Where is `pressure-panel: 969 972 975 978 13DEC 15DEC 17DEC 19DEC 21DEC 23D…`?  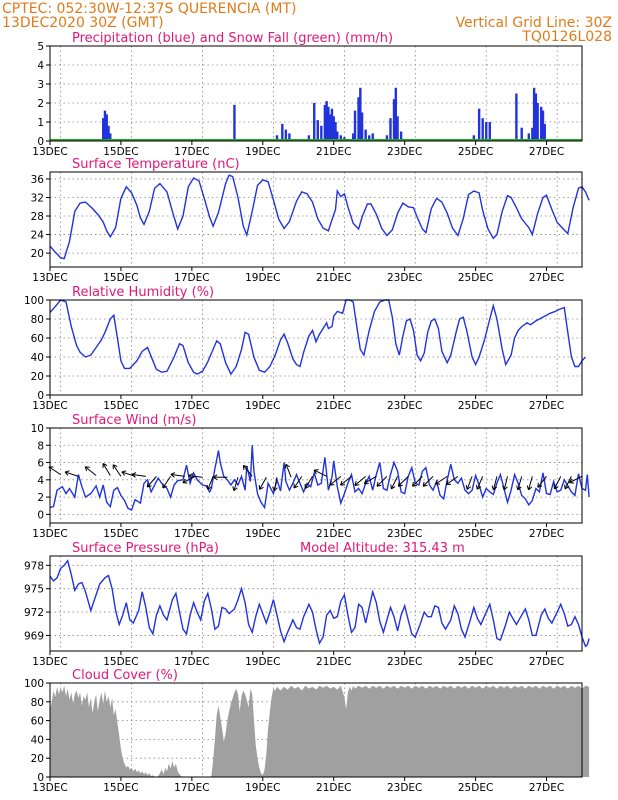
pressure-panel: 969 972 975 978 13DEC 15DEC 17DEC 19DEC 21DEC 23D… is located at coordinates (307, 604).